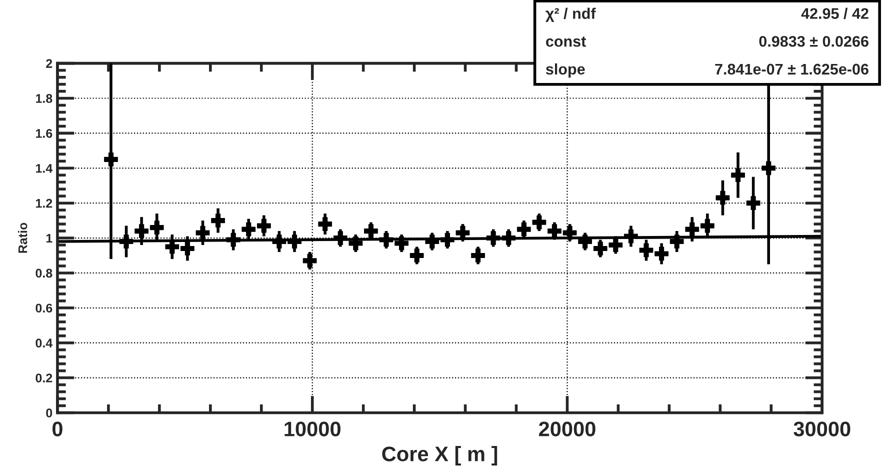 Image resolution: width=884 pixels, height=469 pixels. Describe the element at coordinates (23, 237) in the screenshot. I see `y-axis-title: Ratio` at that location.